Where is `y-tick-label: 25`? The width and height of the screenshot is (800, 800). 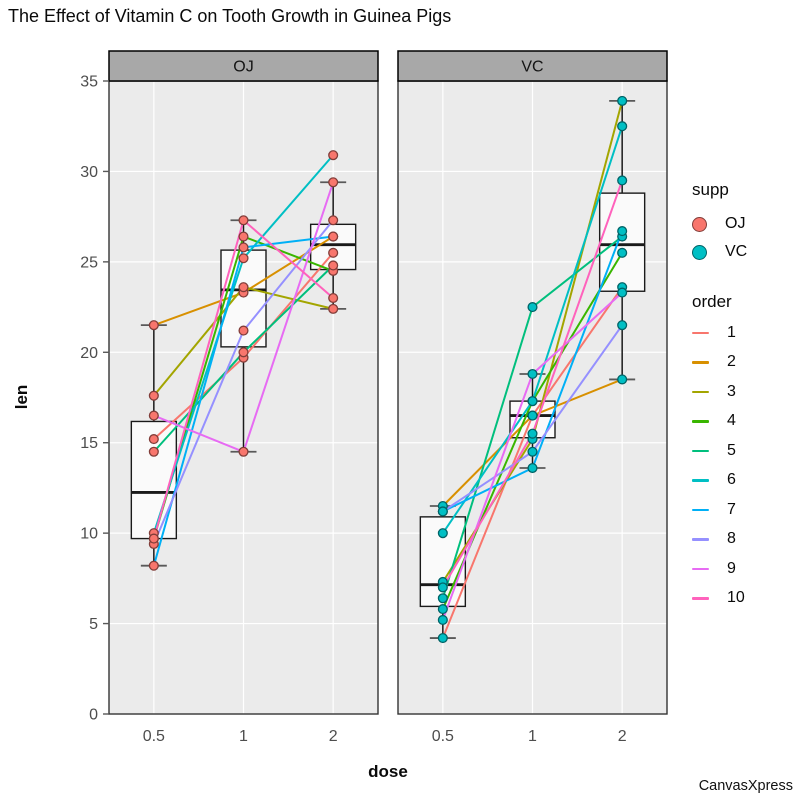
y-tick-label: 25 is located at coordinates (89, 262).